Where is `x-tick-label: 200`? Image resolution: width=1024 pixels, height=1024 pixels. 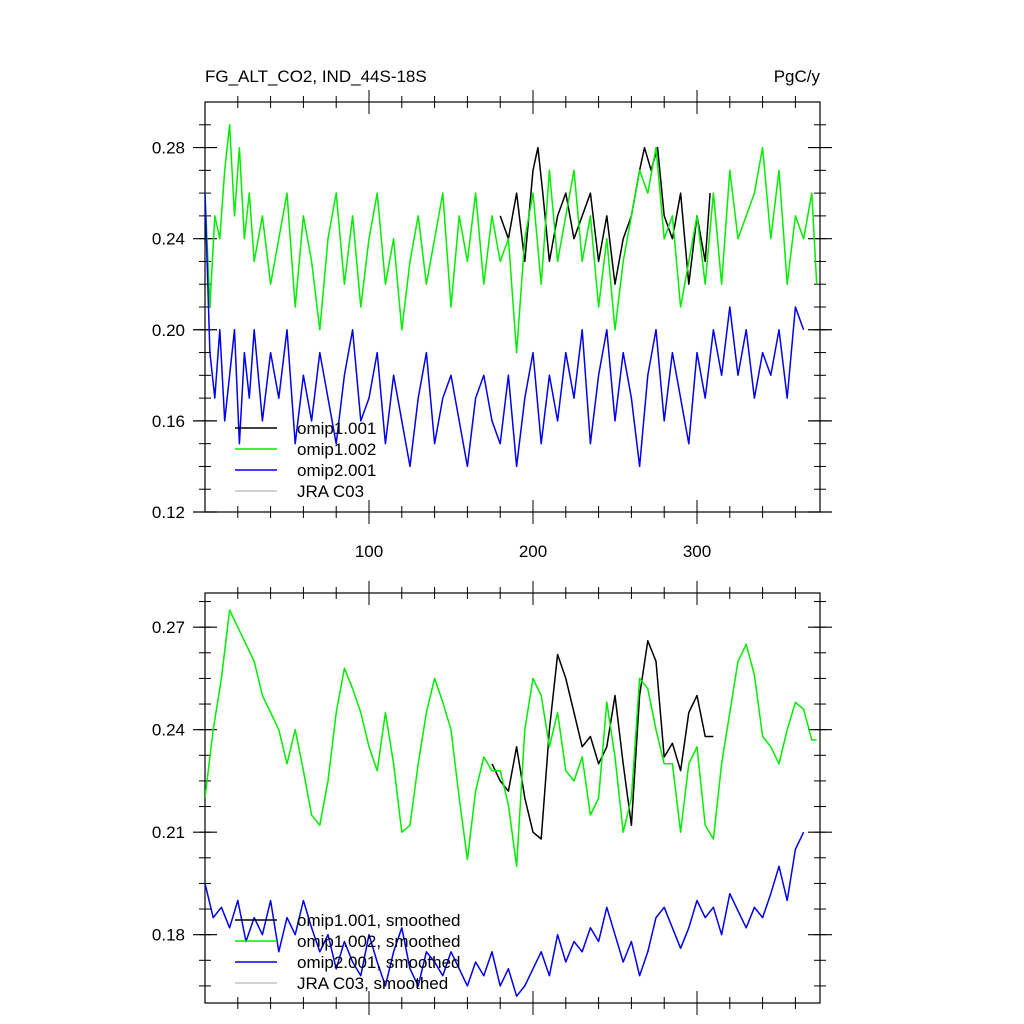 x-tick-label: 200 is located at coordinates (533, 551).